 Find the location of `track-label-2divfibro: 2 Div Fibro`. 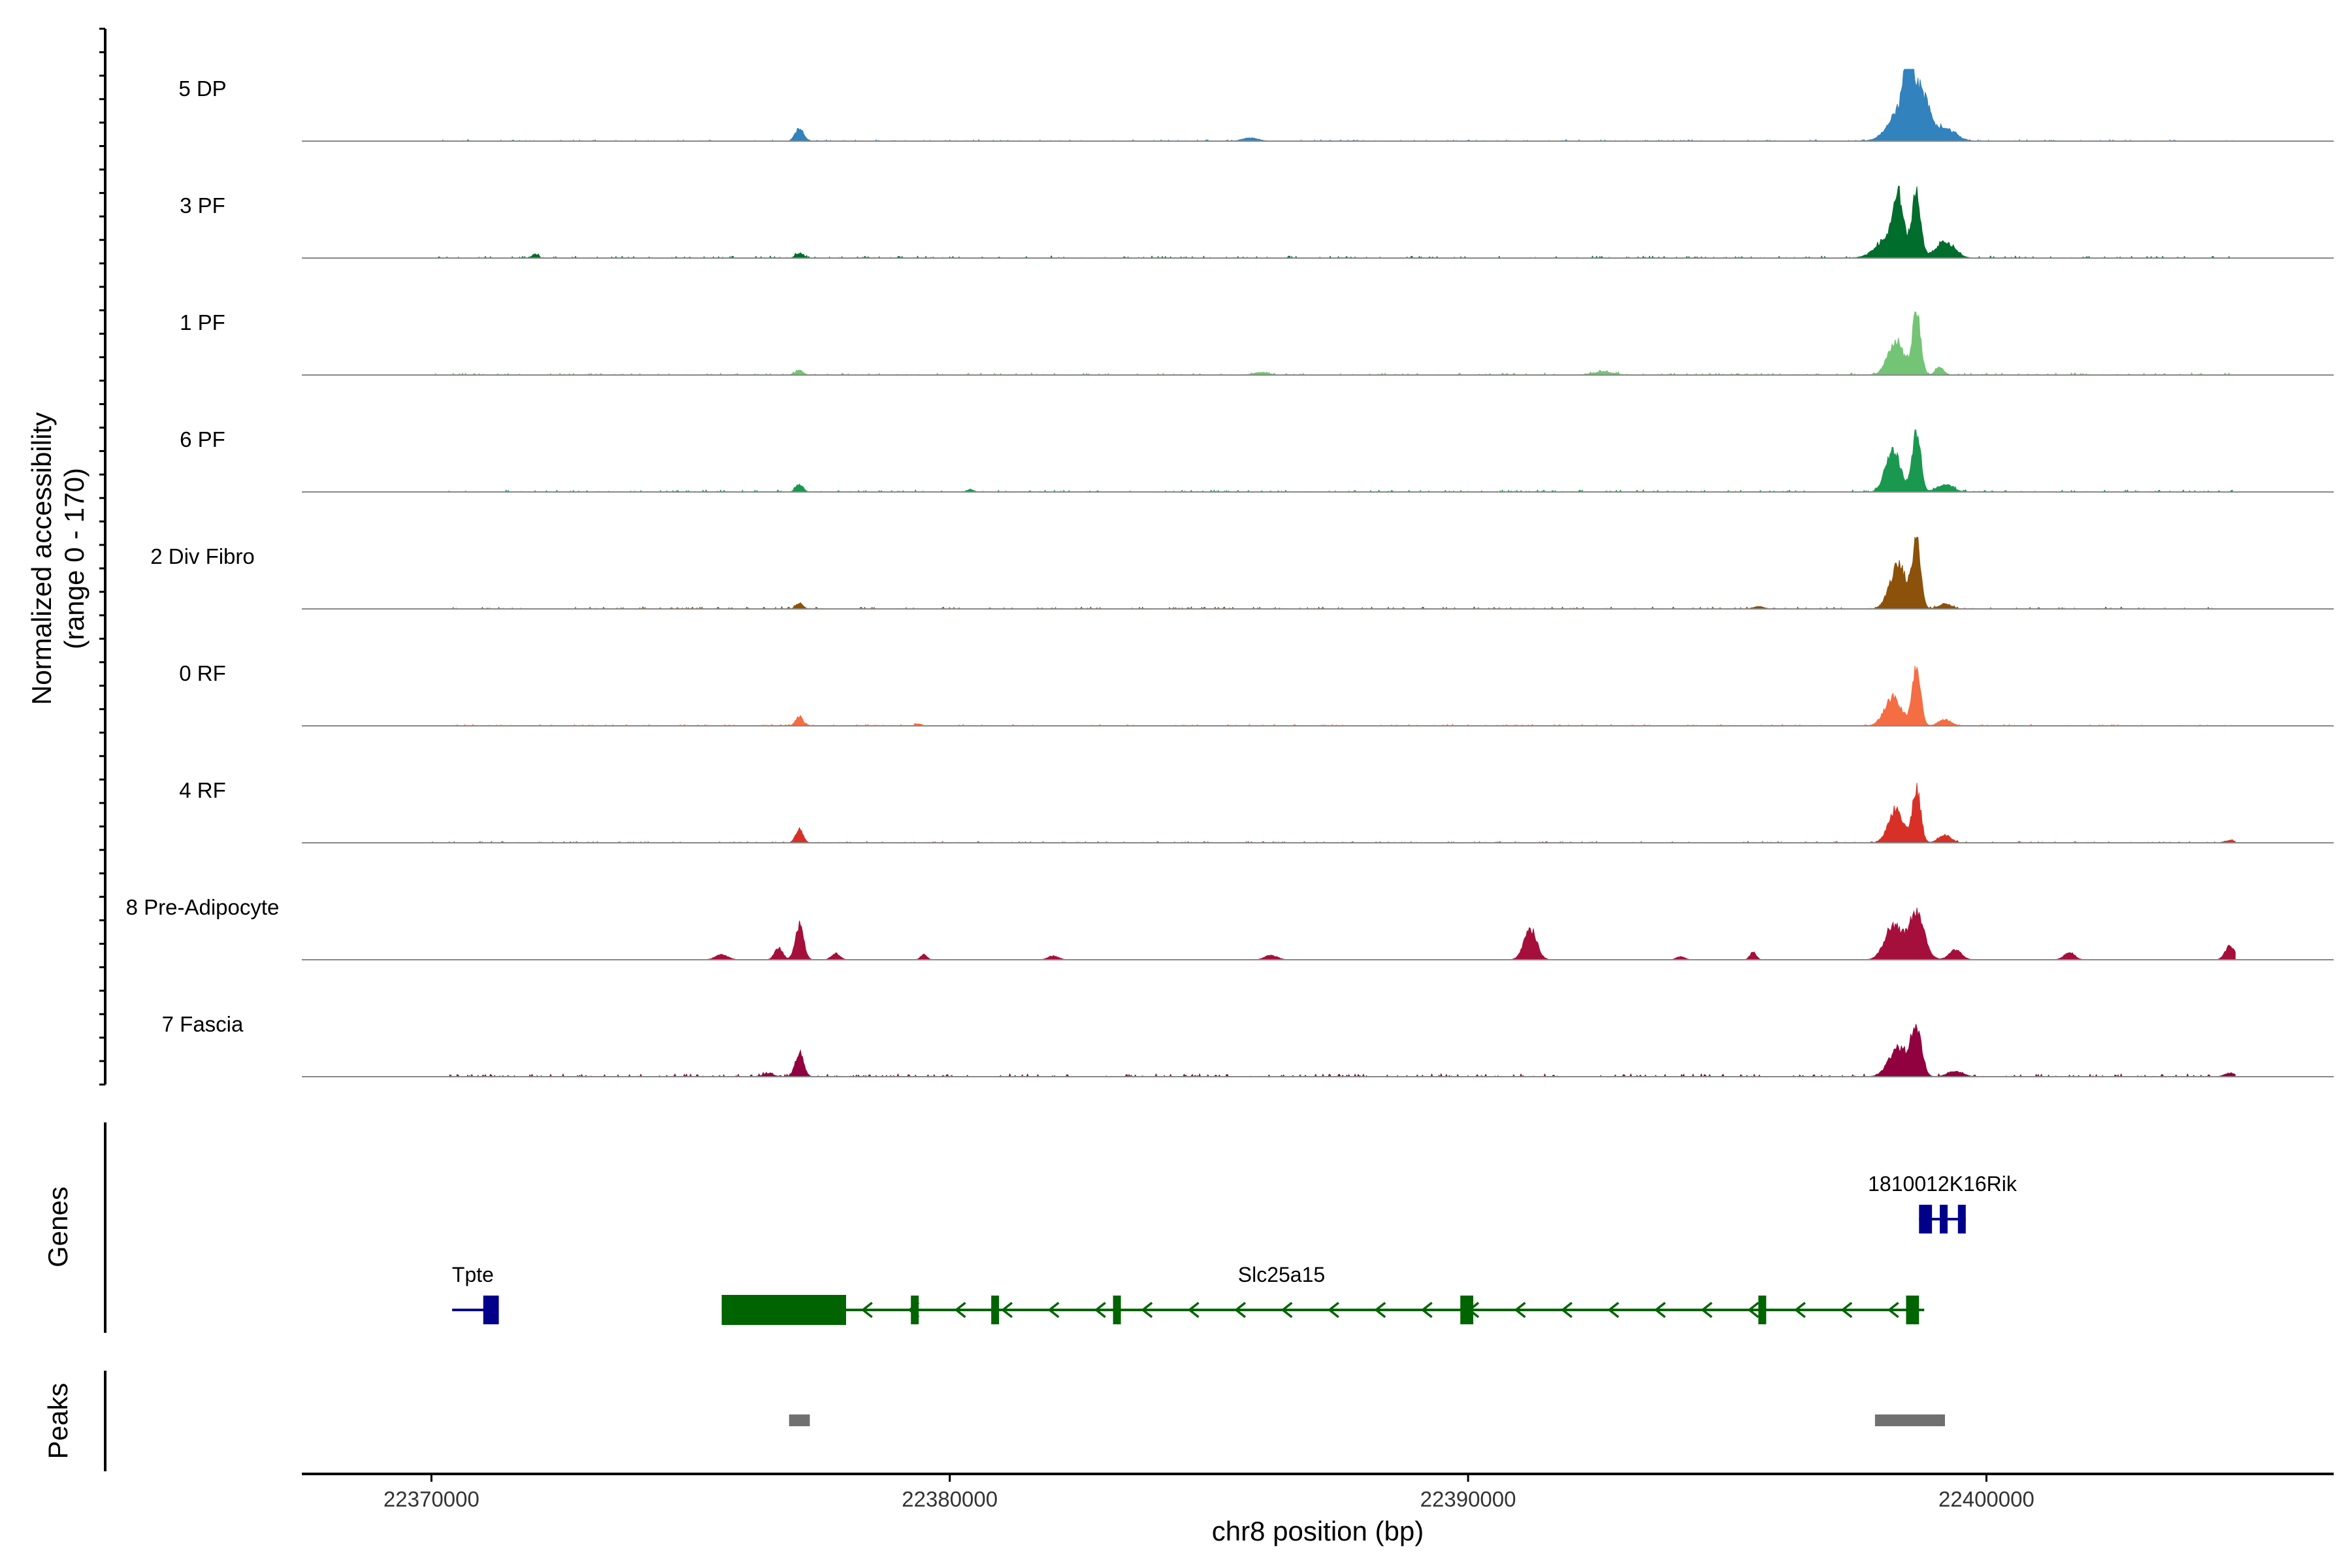

track-label-2divfibro: 2 Div Fibro is located at coordinates (202, 556).